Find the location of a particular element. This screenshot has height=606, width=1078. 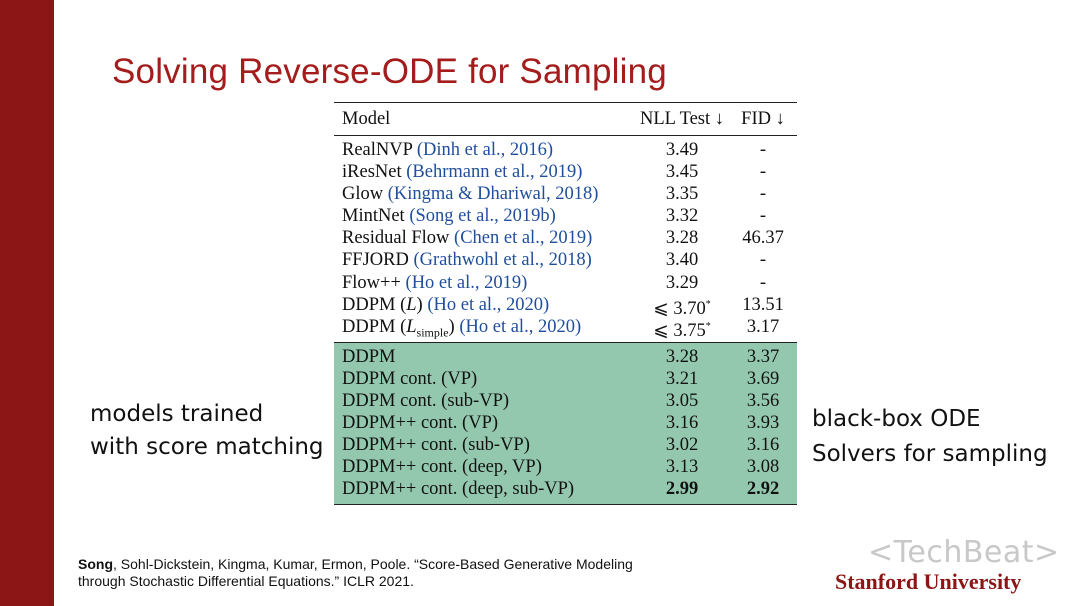

model-name: RealNVP is located at coordinates (377, 150).